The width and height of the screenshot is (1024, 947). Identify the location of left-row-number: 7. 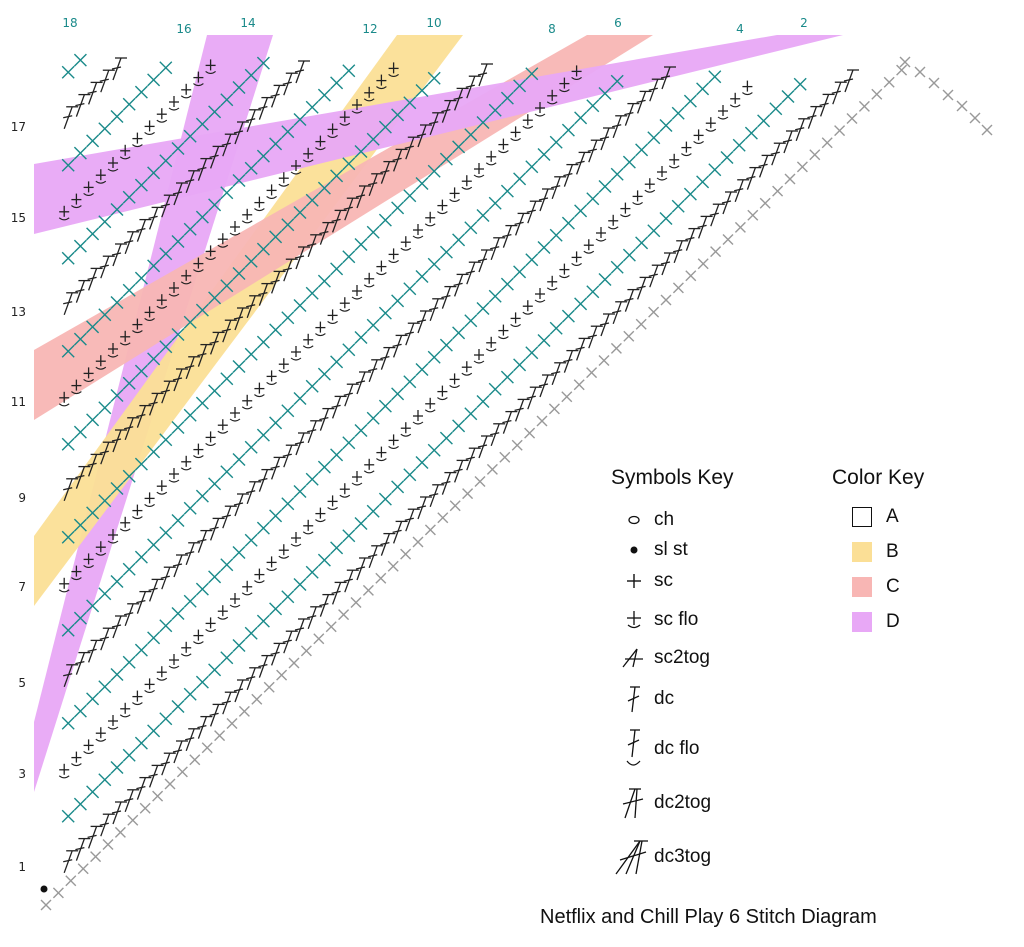
(22, 587).